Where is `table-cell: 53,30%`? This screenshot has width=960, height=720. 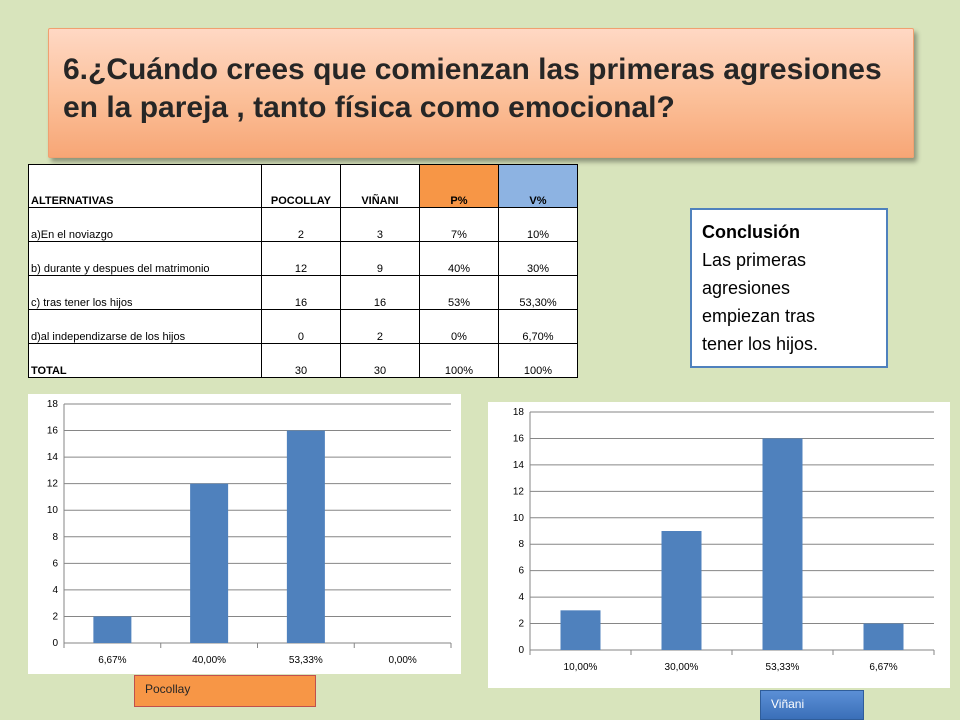
table-cell: 53,30% is located at coordinates (538, 292).